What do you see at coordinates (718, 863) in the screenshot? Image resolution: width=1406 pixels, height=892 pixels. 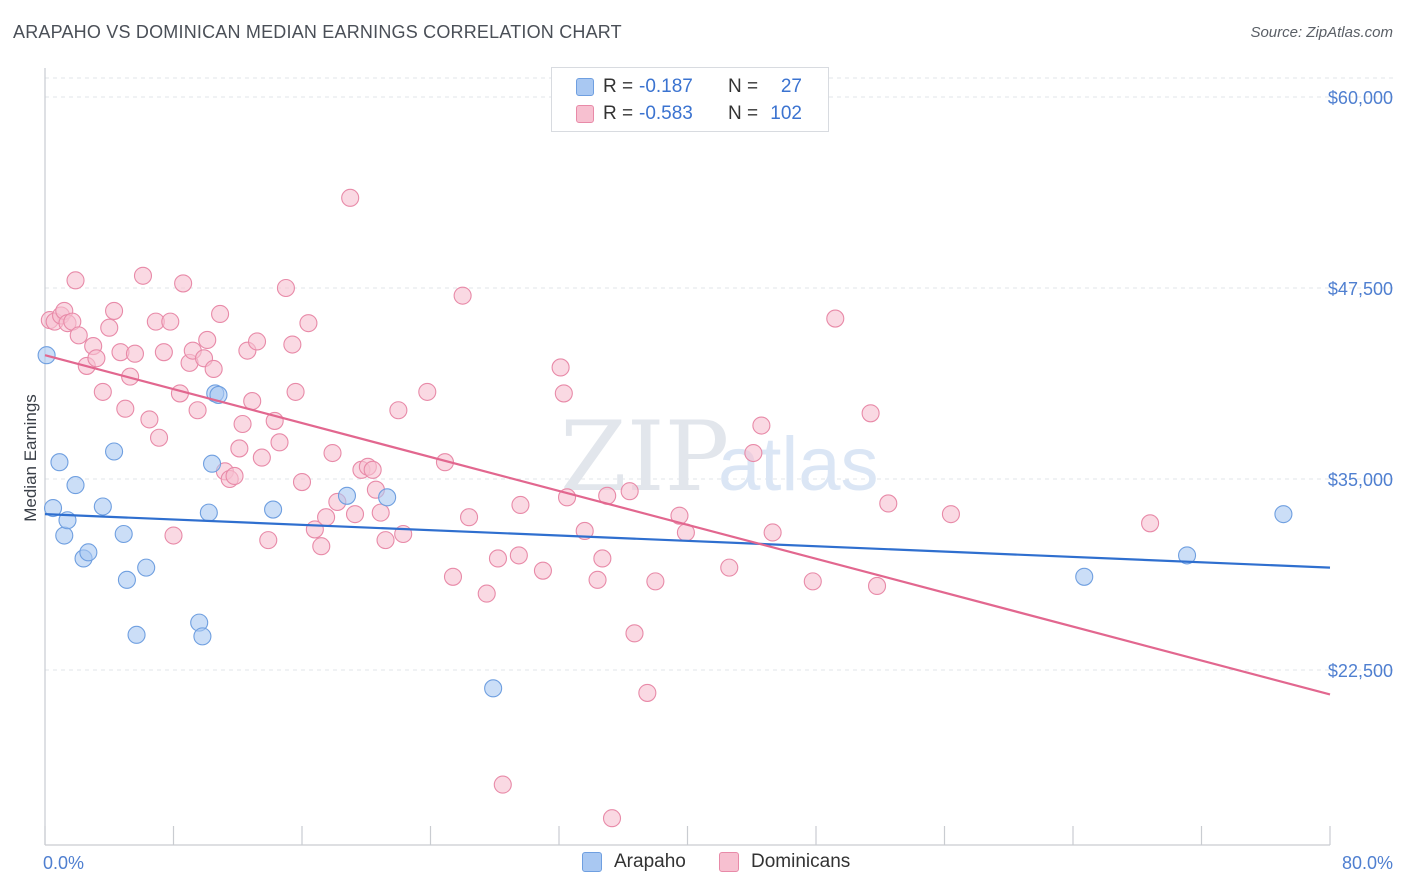 I see `x-axis-tick-labels: 0.0% 80.0%` at bounding box center [718, 863].